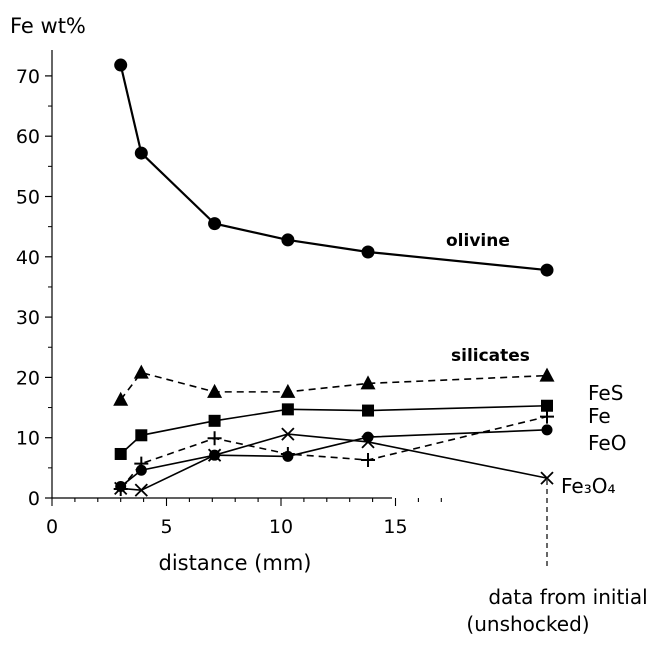 The image size is (654, 646). Describe the element at coordinates (235, 563) in the screenshot. I see `x-axis-label: distance (mm)` at that location.